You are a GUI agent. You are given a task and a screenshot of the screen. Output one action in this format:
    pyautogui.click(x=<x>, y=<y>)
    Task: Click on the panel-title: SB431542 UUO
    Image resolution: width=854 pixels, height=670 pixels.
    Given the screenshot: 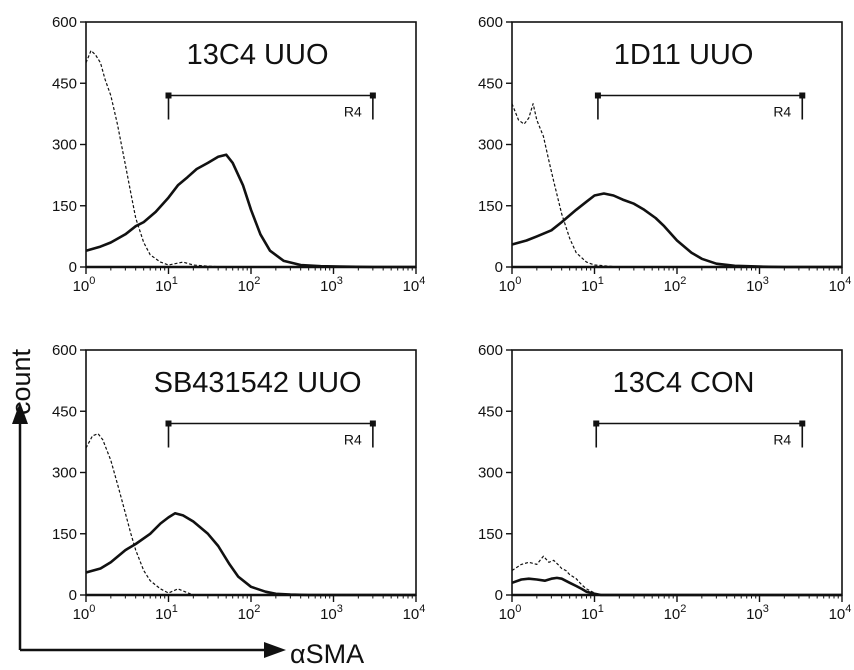 What is the action you would take?
    pyautogui.click(x=258, y=383)
    